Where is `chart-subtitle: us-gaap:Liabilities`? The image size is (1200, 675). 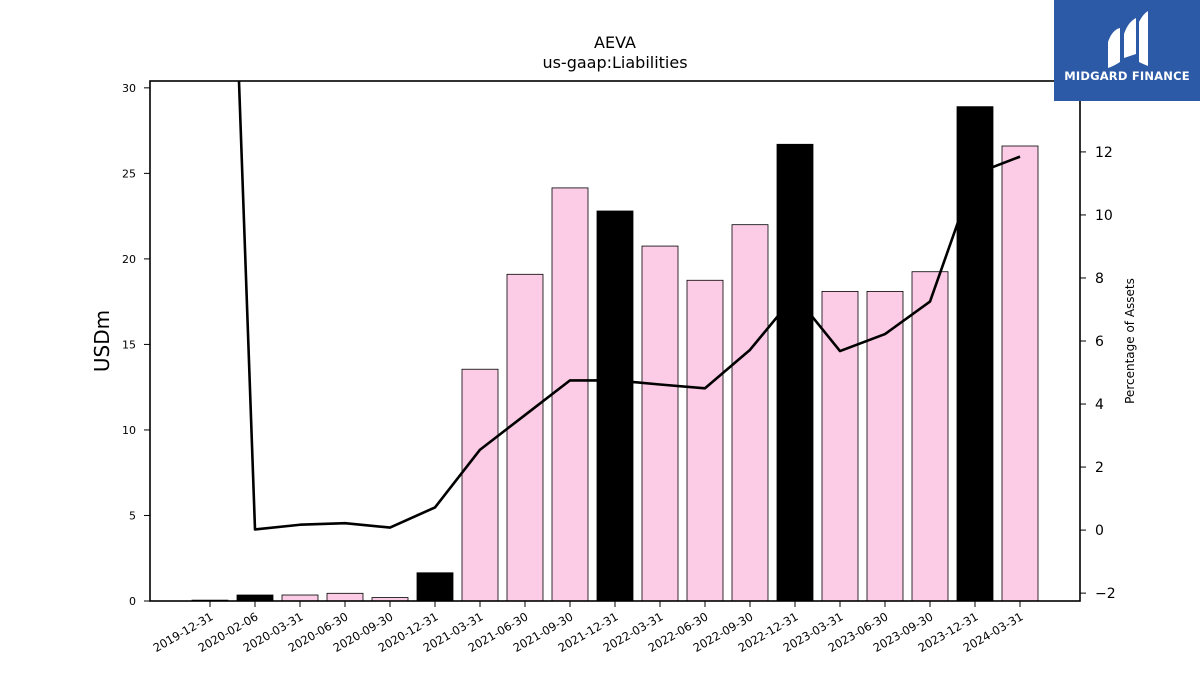 chart-subtitle: us-gaap:Liabilities is located at coordinates (615, 62).